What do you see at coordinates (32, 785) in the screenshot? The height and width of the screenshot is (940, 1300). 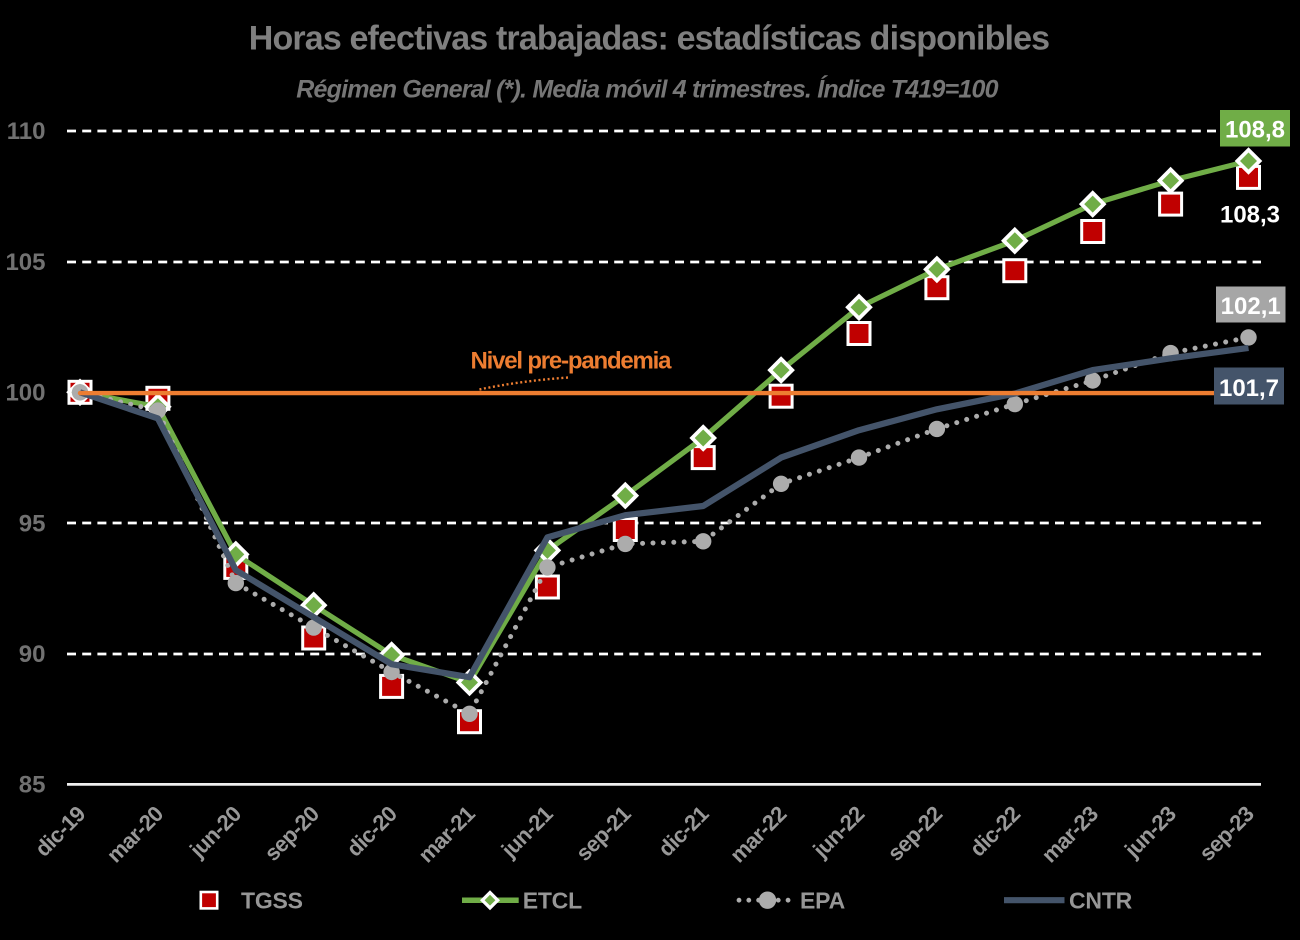 I see `svg-text: 85` at bounding box center [32, 785].